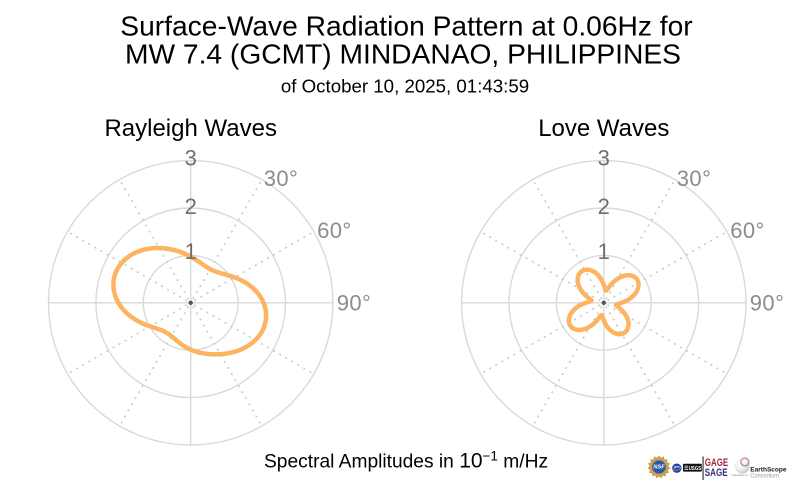  What do you see at coordinates (740, 475) in the screenshot?
I see `svg-text: Operated by` at bounding box center [740, 475].